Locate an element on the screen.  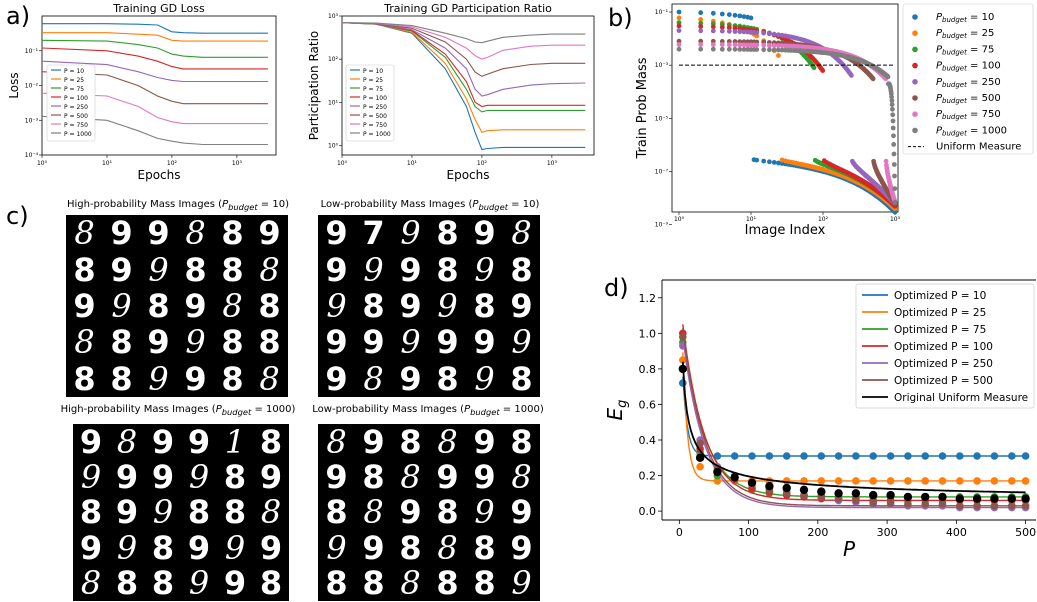
y-axis-label: Participation Ratio is located at coordinates (314, 86).